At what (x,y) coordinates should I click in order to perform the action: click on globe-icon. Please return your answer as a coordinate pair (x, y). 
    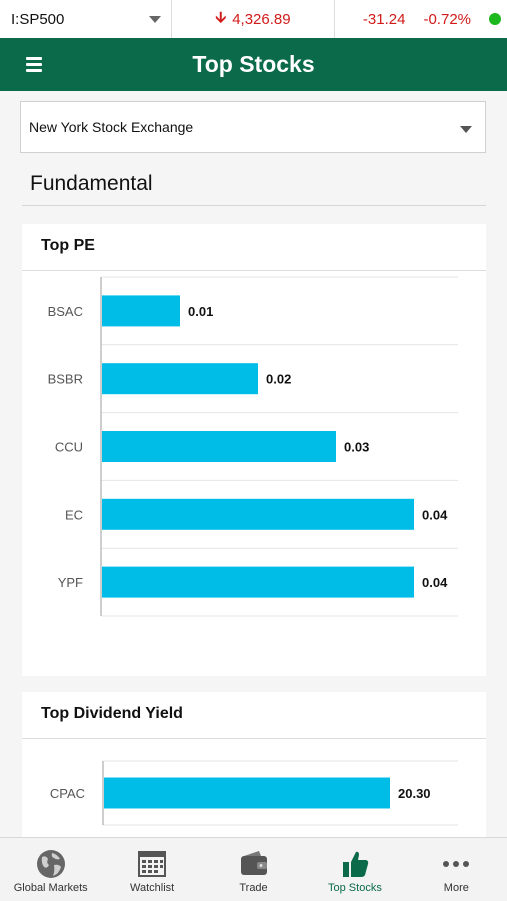
    Looking at the image, I should click on (50, 864).